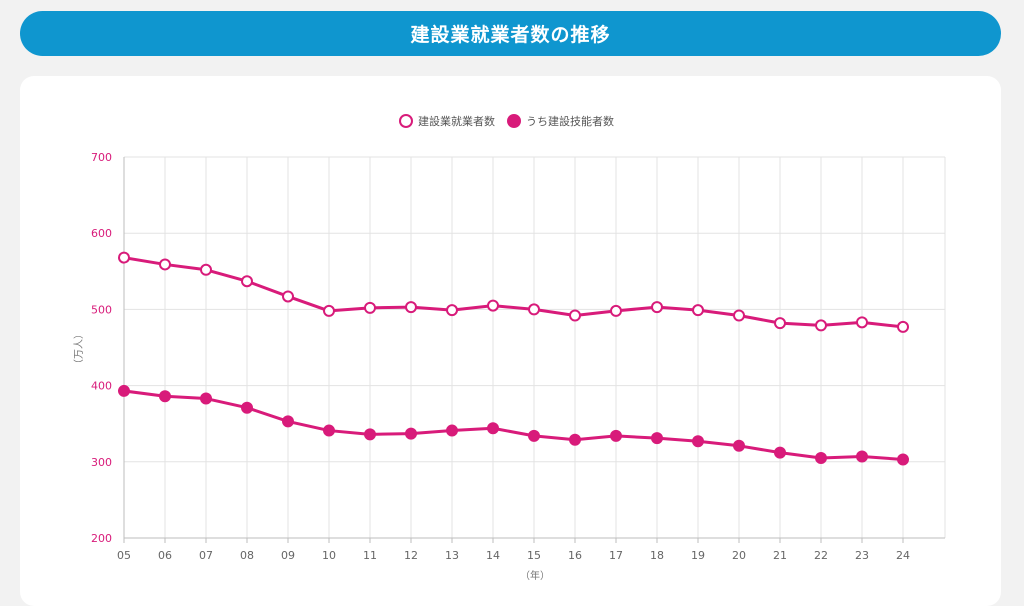 This screenshot has height=606, width=1024. Describe the element at coordinates (657, 555) in the screenshot. I see `x-tick-label: 18` at that location.